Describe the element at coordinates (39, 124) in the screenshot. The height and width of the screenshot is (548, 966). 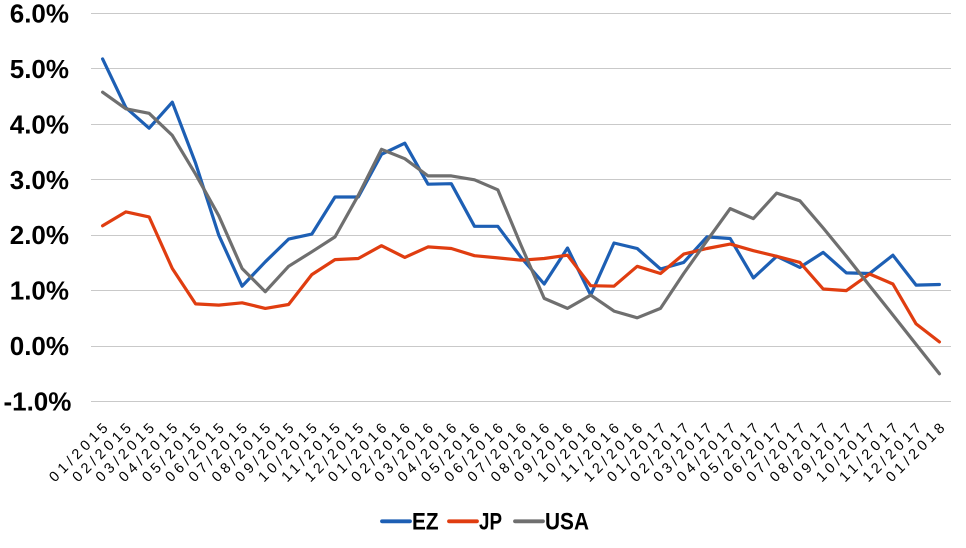
I see `svg-text: 4.0%` at that location.